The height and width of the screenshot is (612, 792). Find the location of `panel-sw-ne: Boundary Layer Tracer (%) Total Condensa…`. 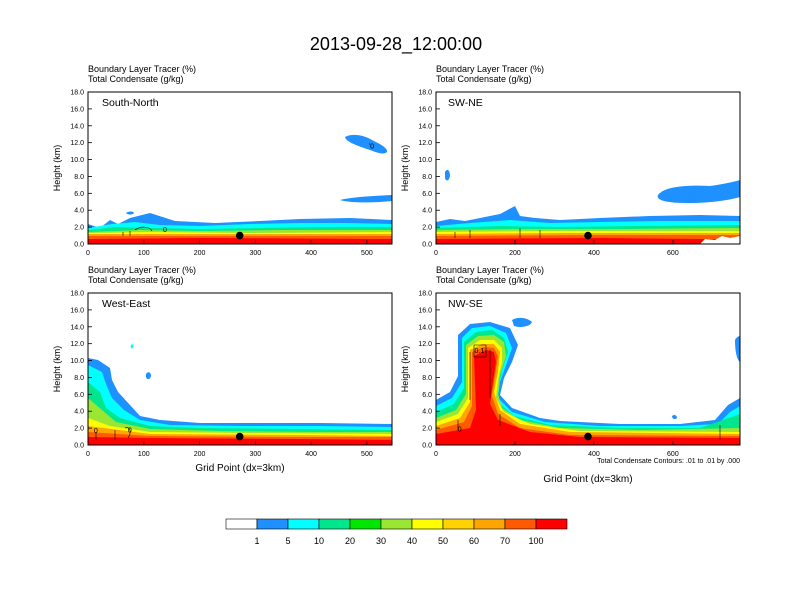

panel-sw-ne: Boundary Layer Tracer (%) Total Condensa… is located at coordinates (570, 160).